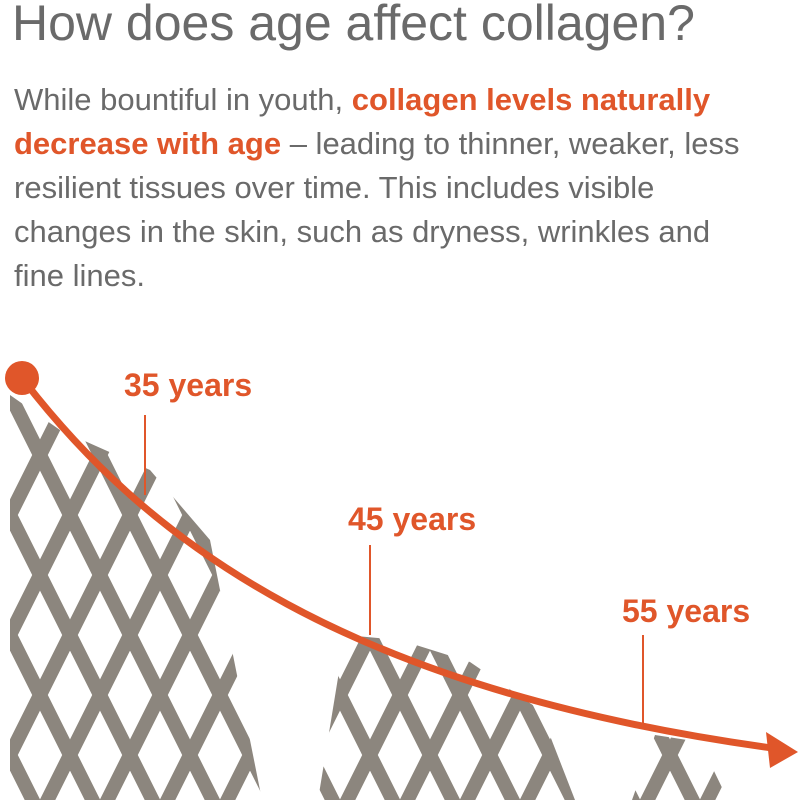 The height and width of the screenshot is (800, 800). Describe the element at coordinates (680, 767) in the screenshot. I see `collagen-fibers-old` at that location.